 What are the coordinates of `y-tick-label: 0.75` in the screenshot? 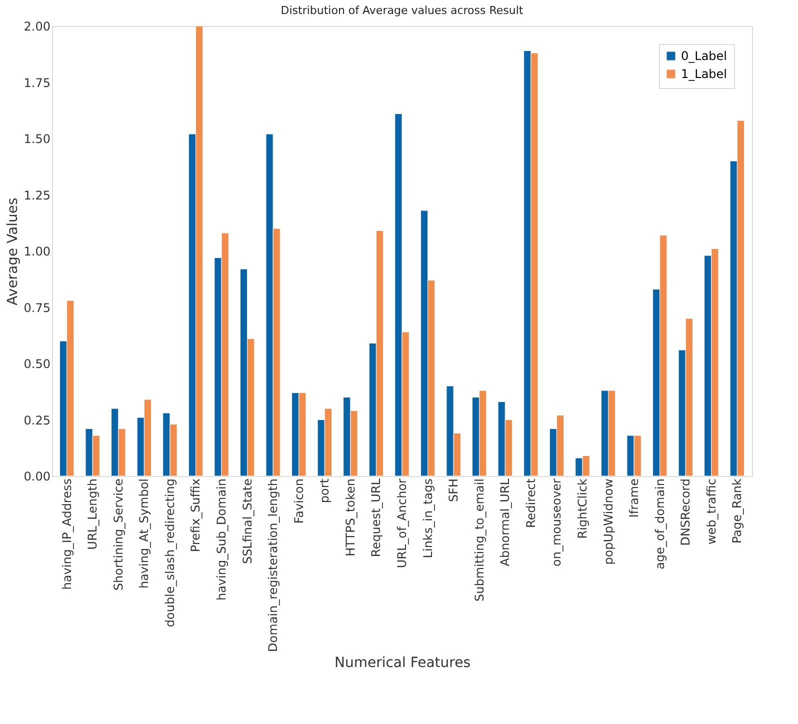 It's located at (37, 307).